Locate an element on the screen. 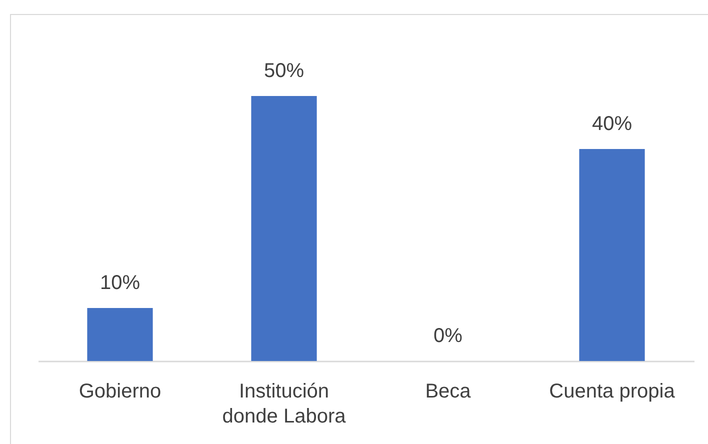 This screenshot has height=444, width=708. x-tick-label: Institución donde Labora is located at coordinates (284, 404).